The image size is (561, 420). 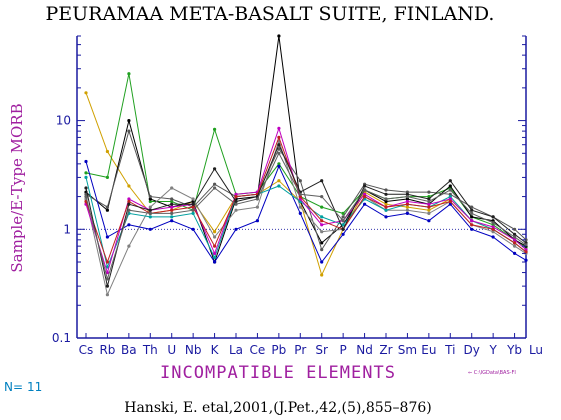 What do you see at coordinates (107, 350) in the screenshot?
I see `x-tick-label: Rb` at bounding box center [107, 350].